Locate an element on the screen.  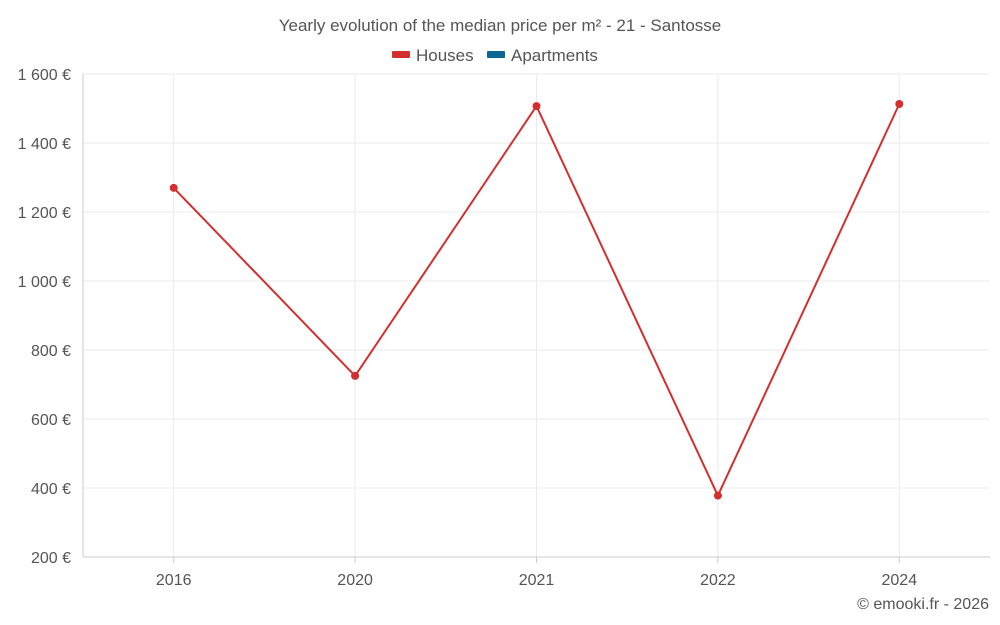
y-tick-label: 1 400 € is located at coordinates (44, 144).